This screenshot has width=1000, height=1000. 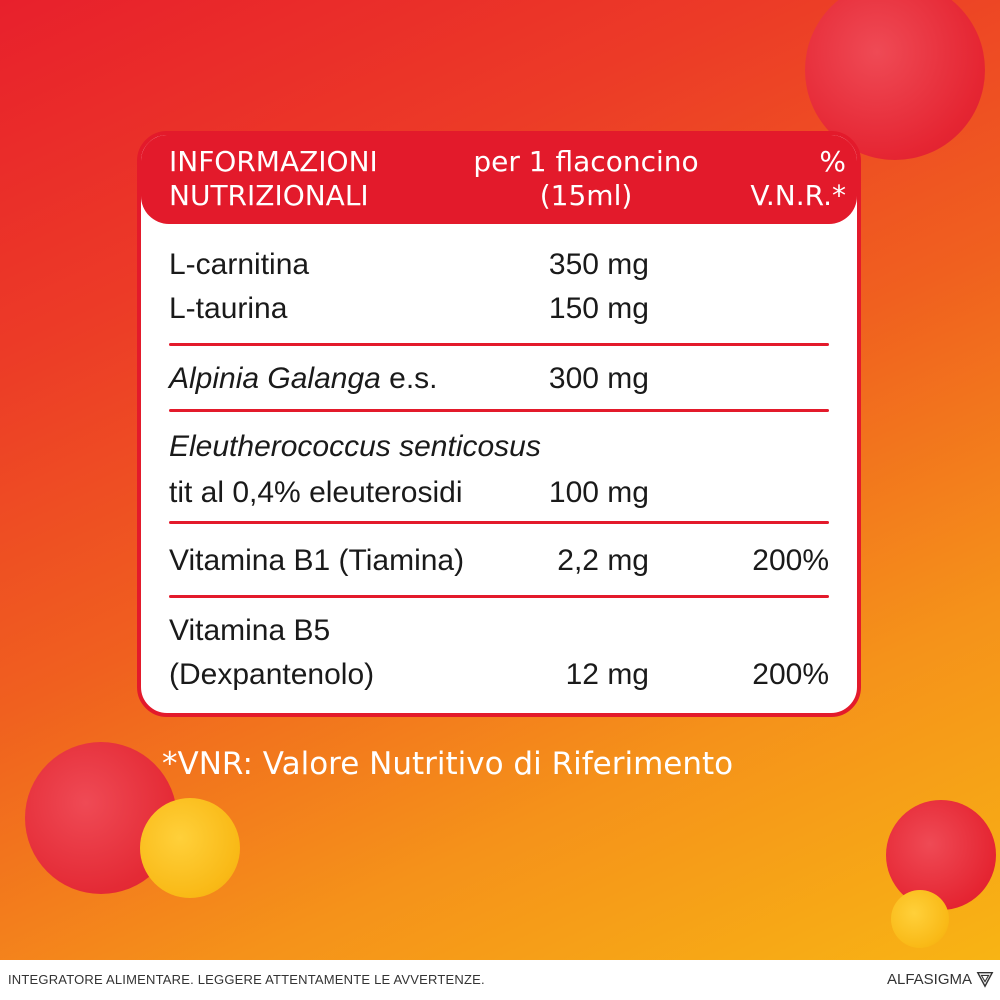 I want to click on brand-name: ALFASIGMA, so click(x=929, y=979).